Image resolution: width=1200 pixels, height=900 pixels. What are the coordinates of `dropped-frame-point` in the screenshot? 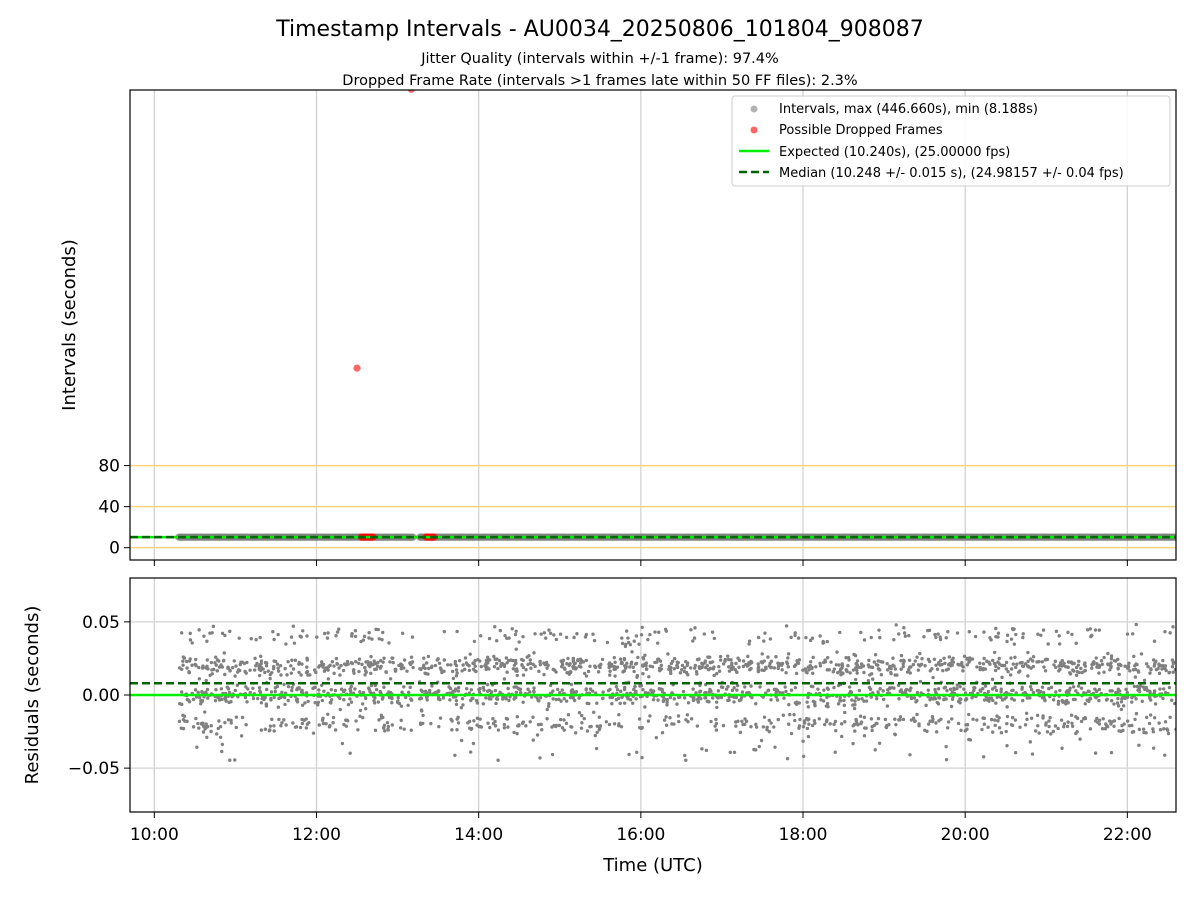 It's located at (357, 368).